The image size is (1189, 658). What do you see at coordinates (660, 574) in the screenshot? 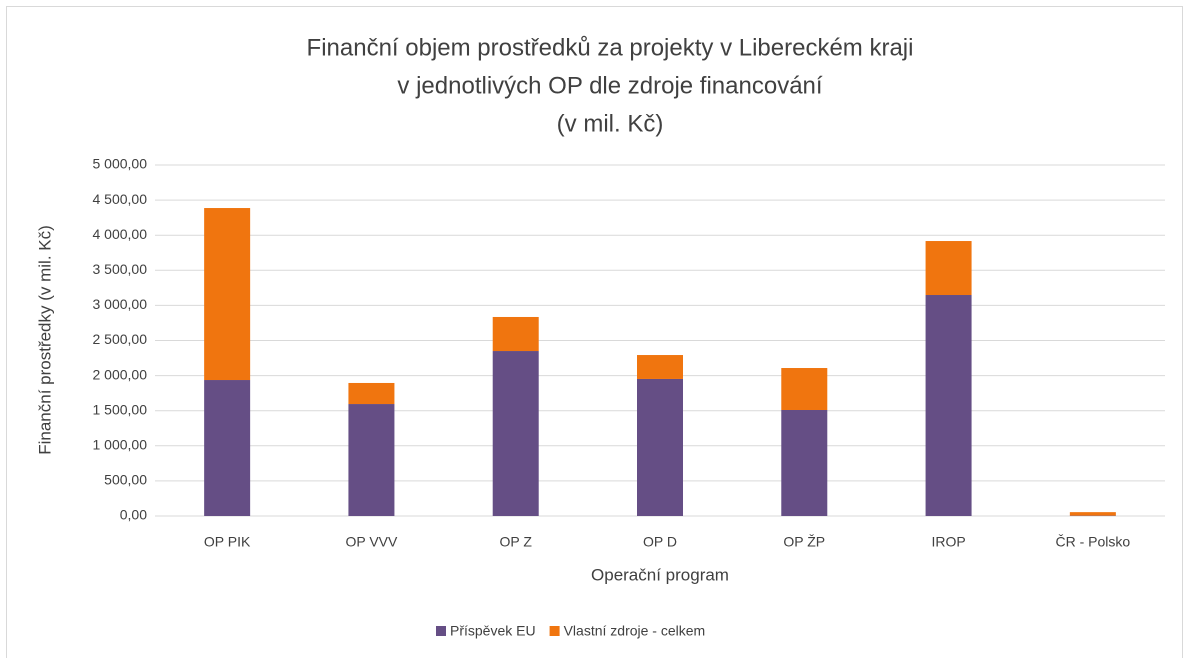
I see `x-axis-title: Operační program` at bounding box center [660, 574].